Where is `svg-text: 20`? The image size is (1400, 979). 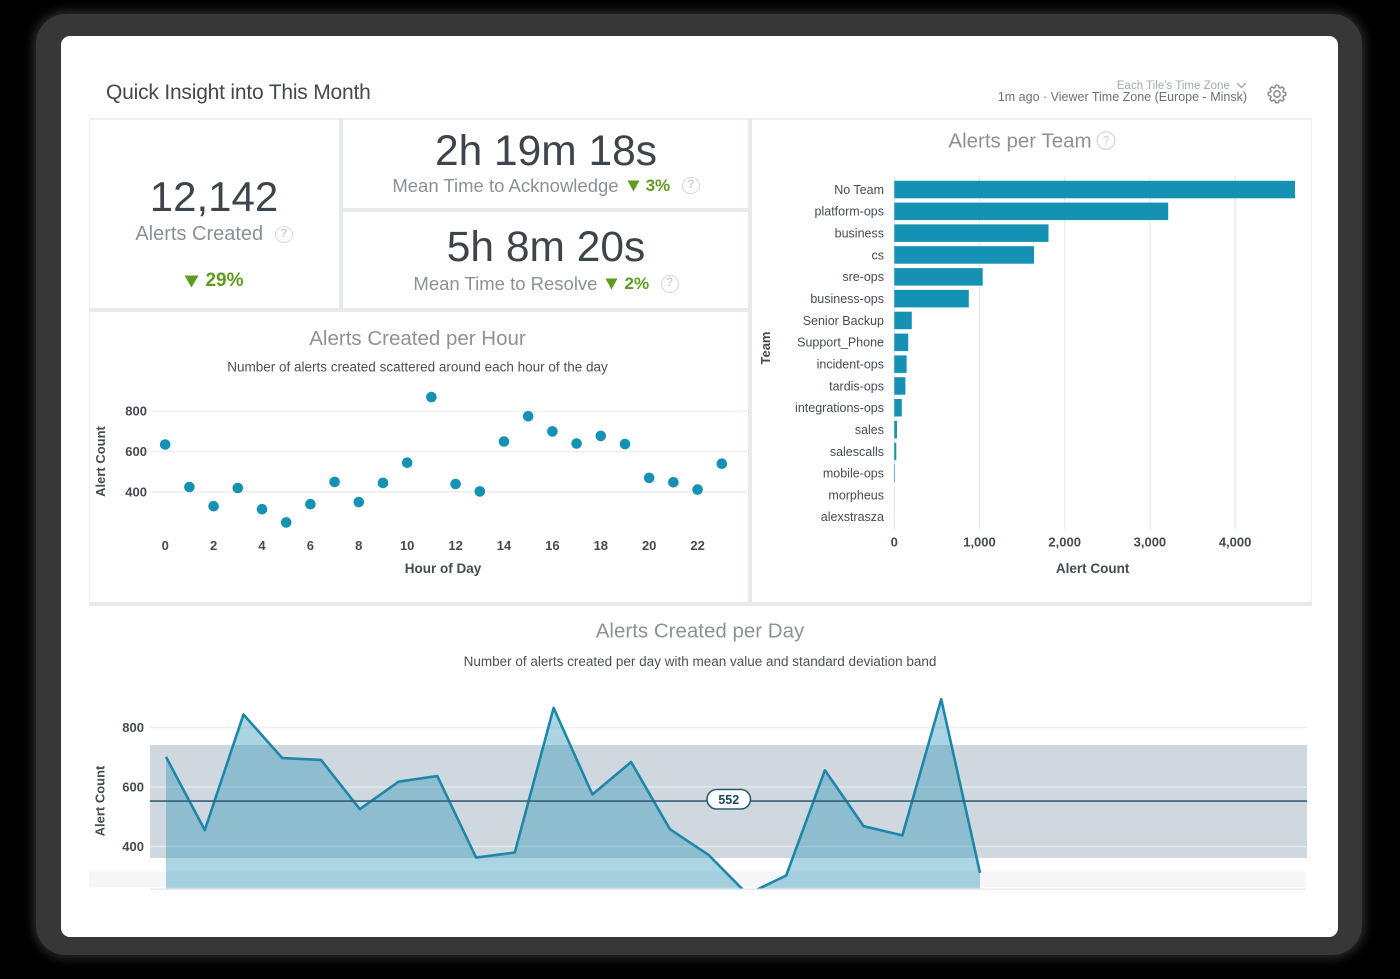
svg-text: 20 is located at coordinates (649, 545).